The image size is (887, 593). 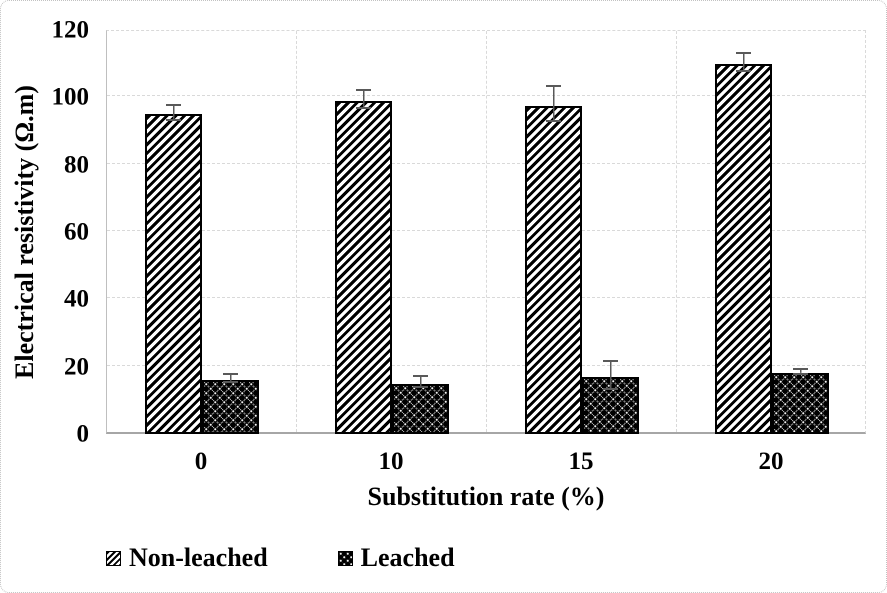 I want to click on x-tick-label: 10, so click(x=391, y=461).